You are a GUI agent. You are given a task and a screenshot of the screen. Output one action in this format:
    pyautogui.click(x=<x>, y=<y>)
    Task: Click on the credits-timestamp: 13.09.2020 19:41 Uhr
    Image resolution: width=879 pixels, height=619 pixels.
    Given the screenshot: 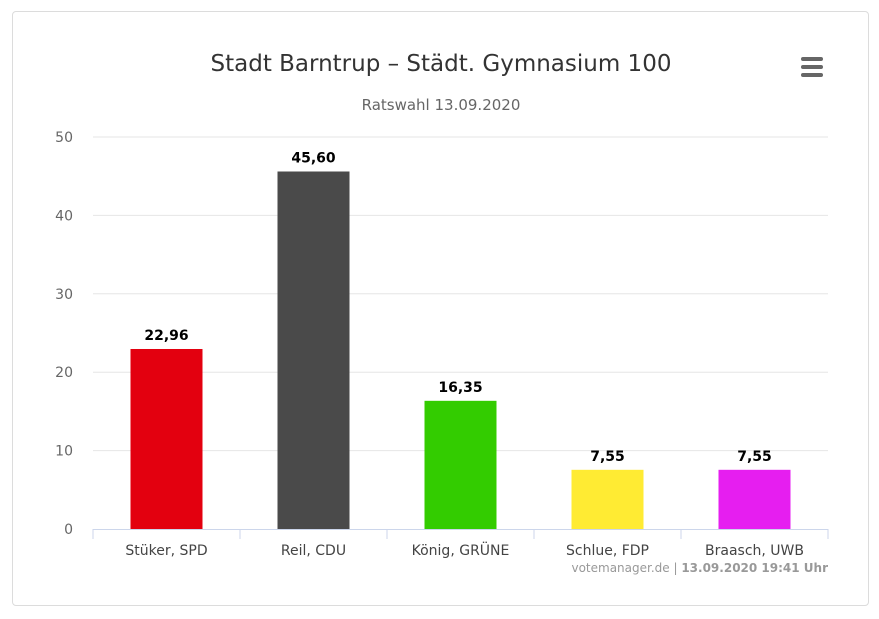 What is the action you would take?
    pyautogui.click(x=754, y=568)
    